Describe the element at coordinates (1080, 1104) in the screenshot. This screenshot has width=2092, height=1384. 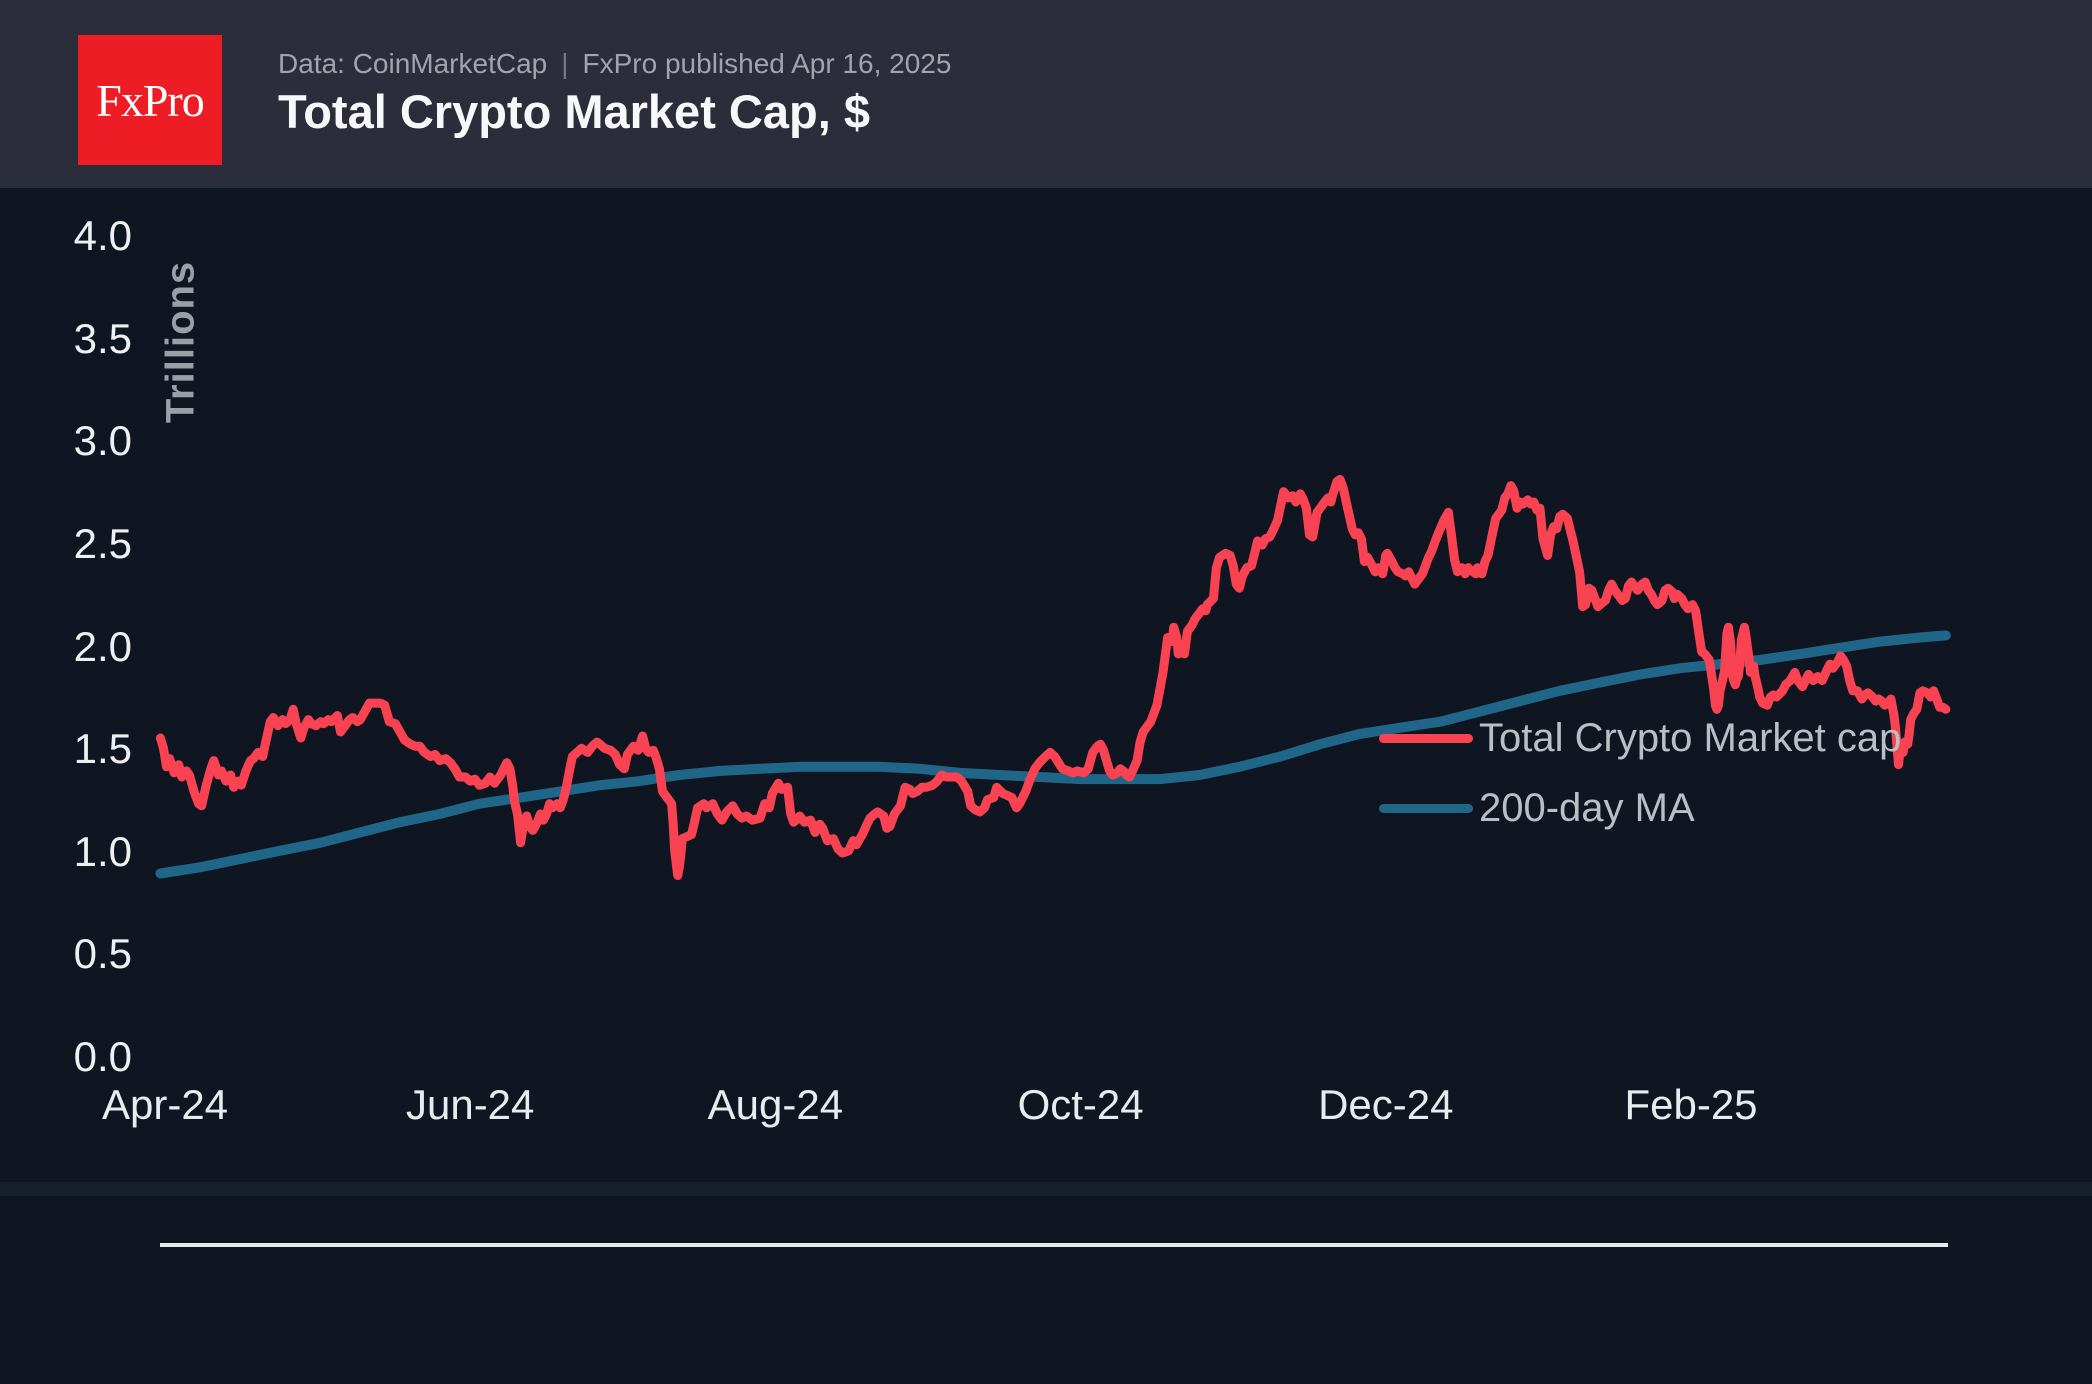
I see `x-tick-label: Oct-24` at that location.